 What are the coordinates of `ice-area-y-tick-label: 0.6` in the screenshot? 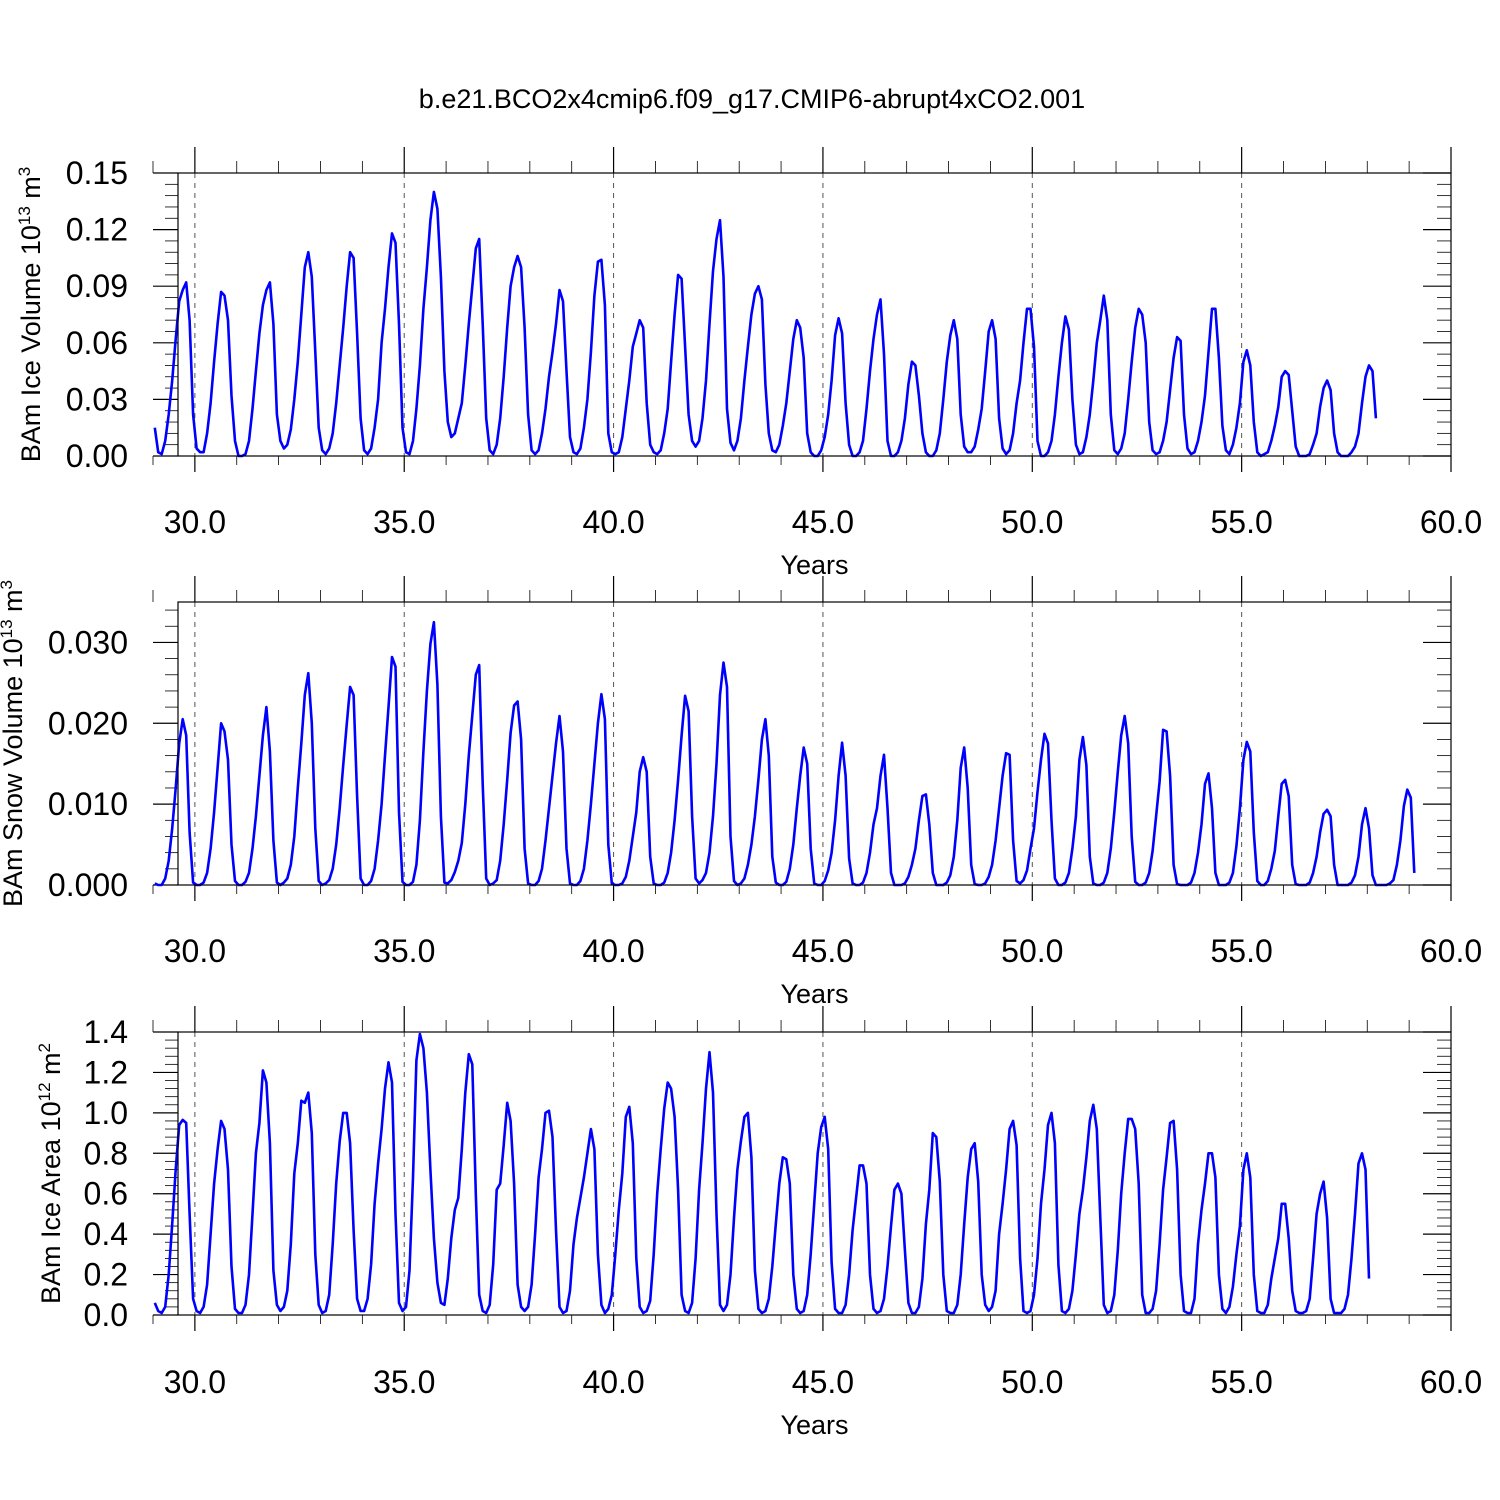 It's located at (106, 1194).